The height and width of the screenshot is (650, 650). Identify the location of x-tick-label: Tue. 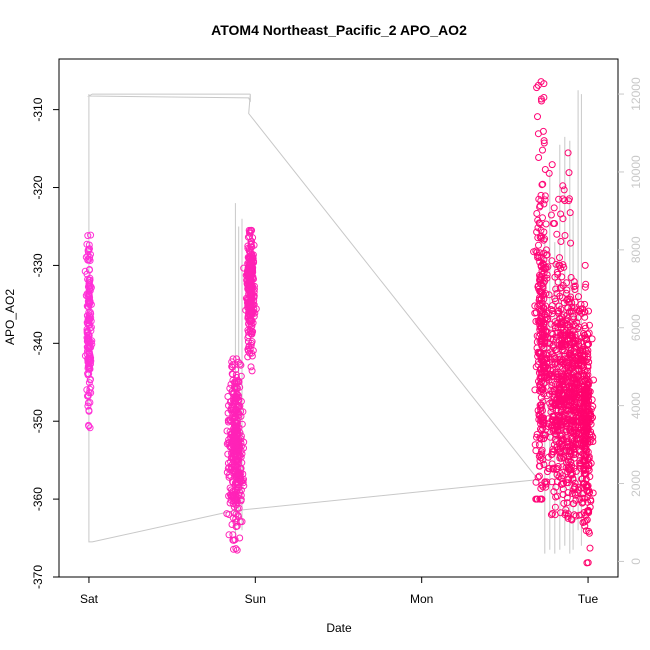
(588, 599).